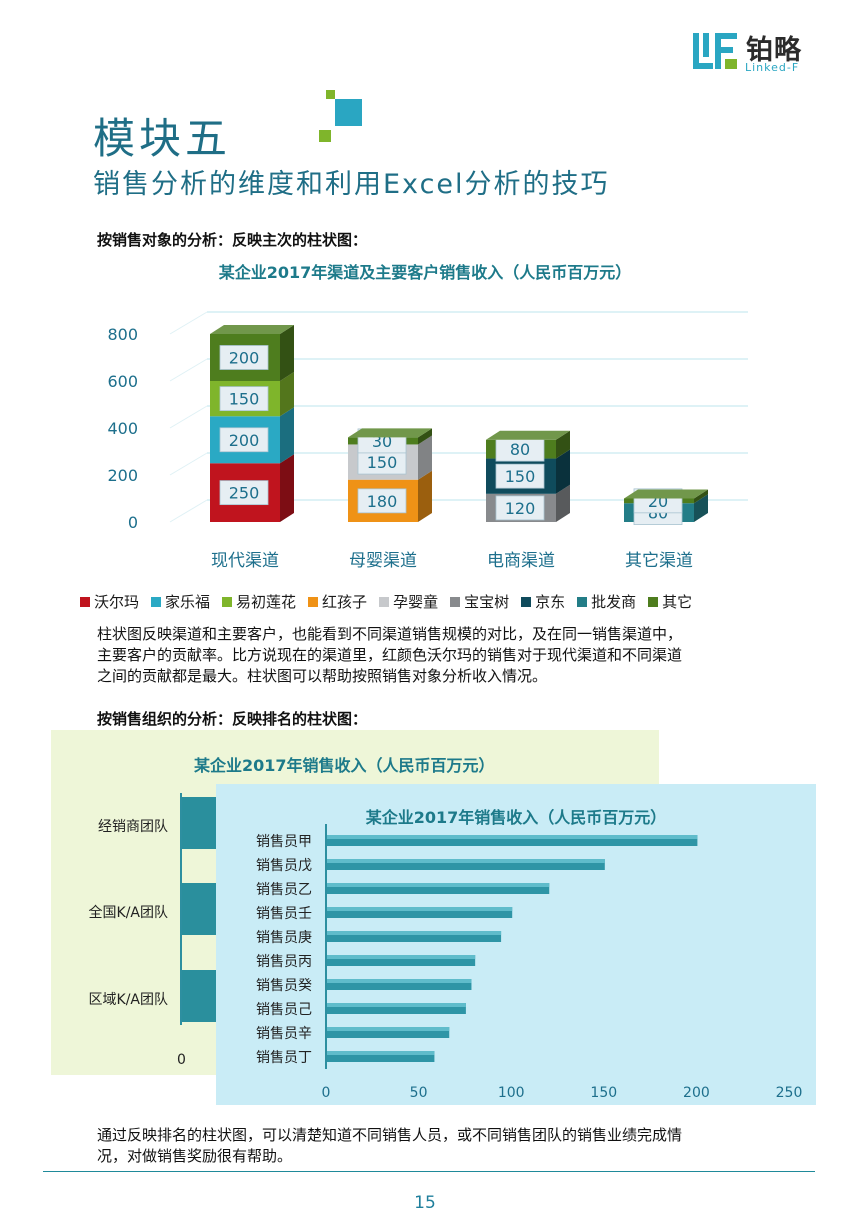 The height and width of the screenshot is (1228, 850). Describe the element at coordinates (284, 938) in the screenshot. I see `salesperson-label: 销售员庚` at that location.